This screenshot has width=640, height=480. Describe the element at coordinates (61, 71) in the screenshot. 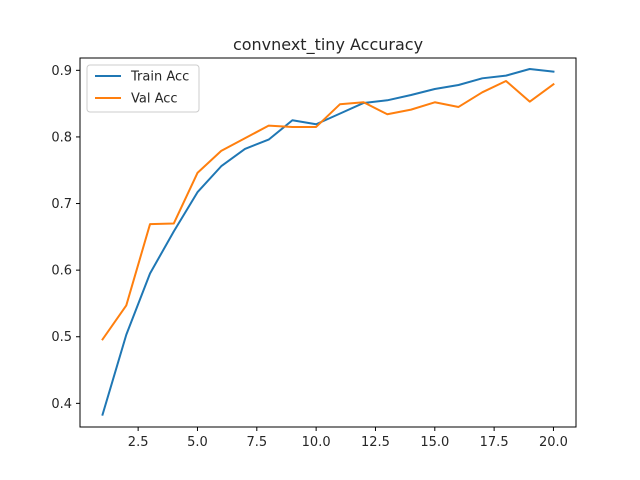

I see `y-tick-label: 0.9` at that location.